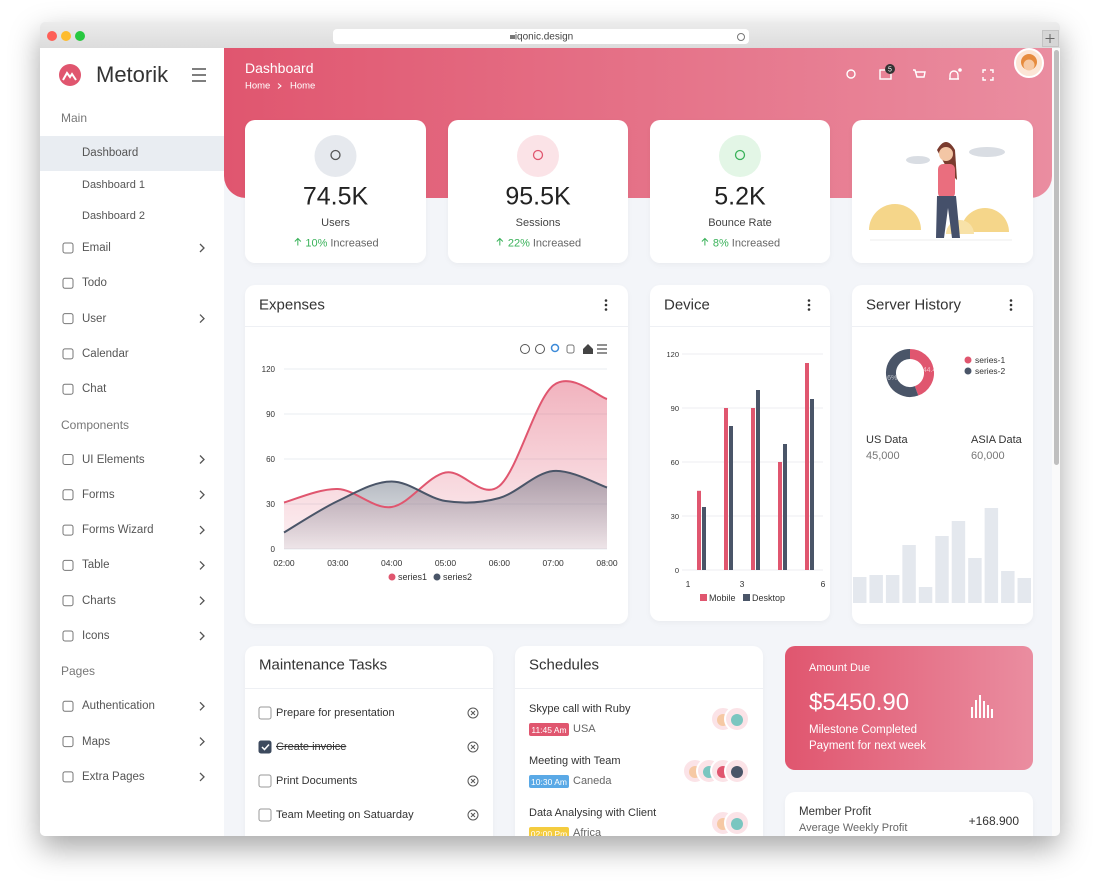 The height and width of the screenshot is (894, 1100). I want to click on stat-label: Bounce Rate, so click(740, 223).